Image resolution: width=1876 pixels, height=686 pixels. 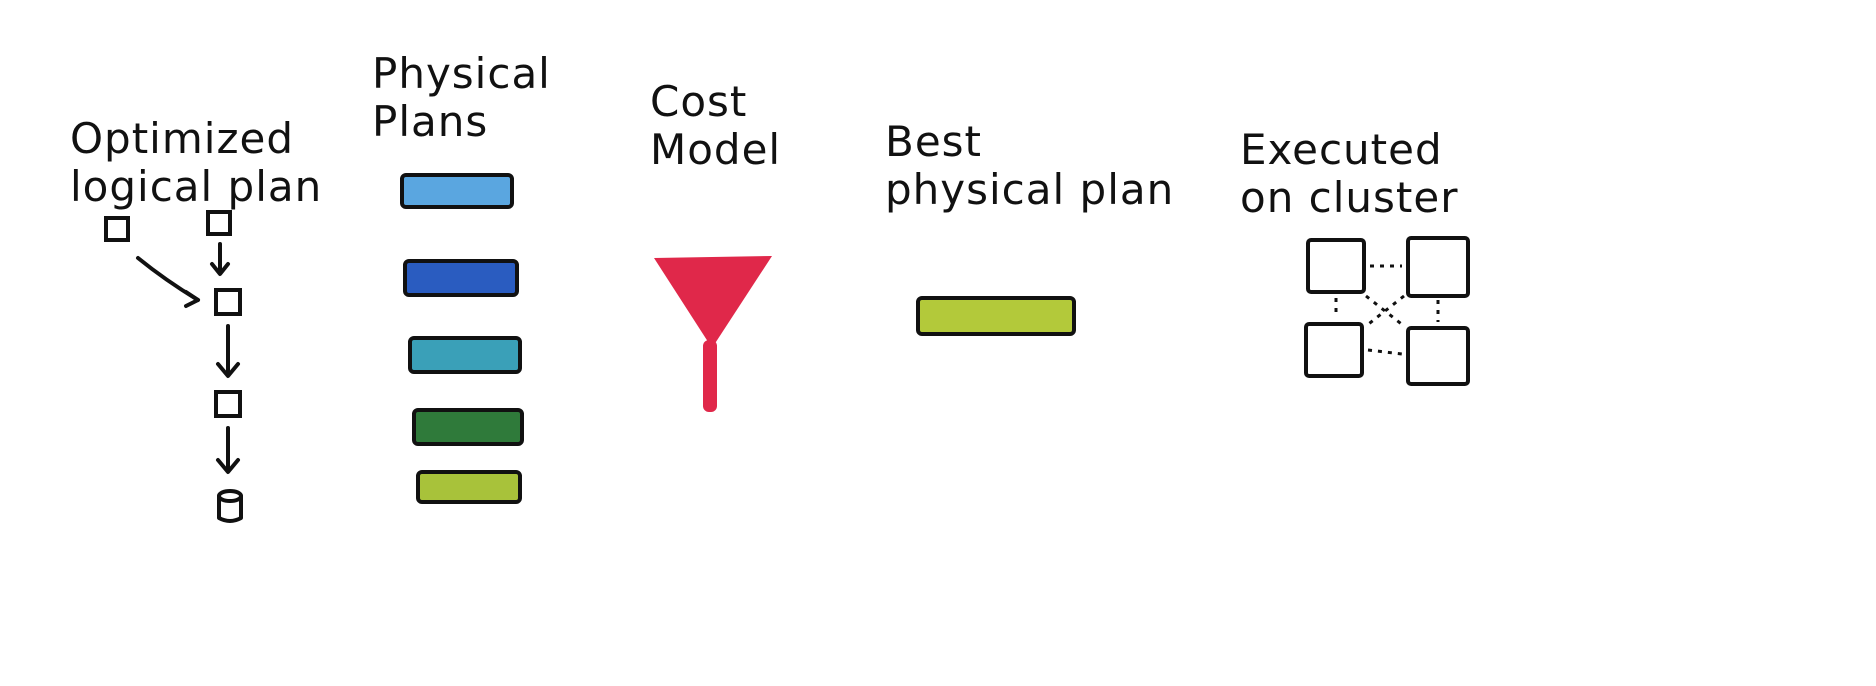 I want to click on cylinder-icon, so click(x=230, y=506).